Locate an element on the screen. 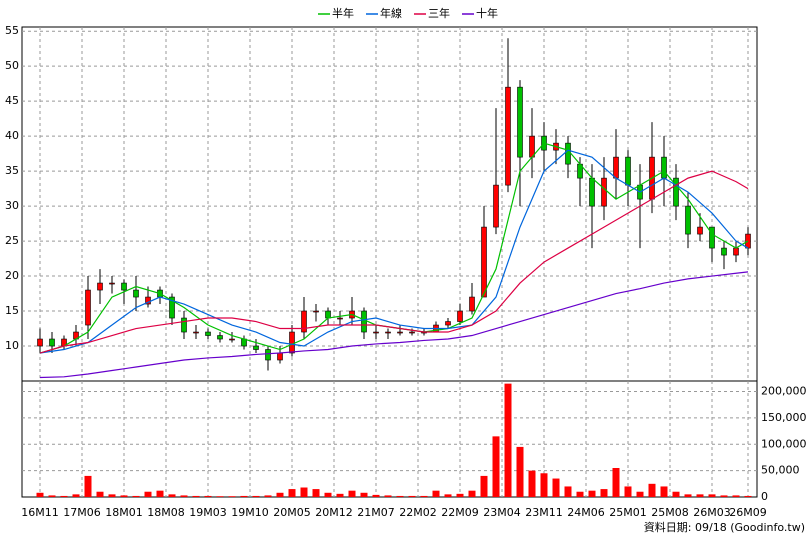 The image size is (808, 540). y-tick-label: 100,000 is located at coordinates (784, 443).